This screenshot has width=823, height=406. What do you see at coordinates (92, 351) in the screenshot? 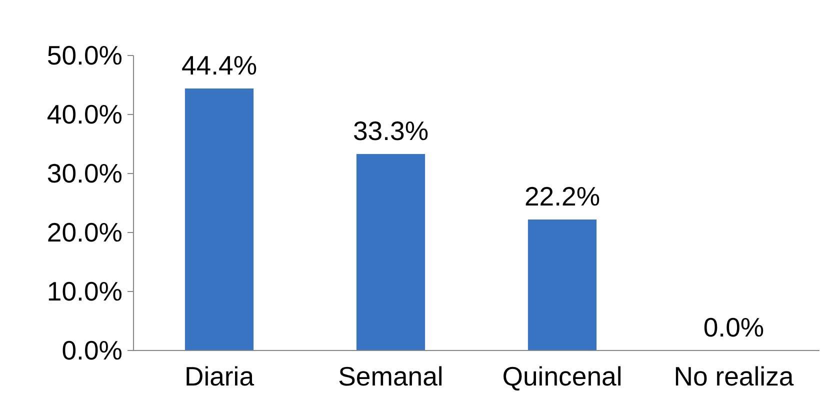
I see `y-tick-label: 0.0%` at bounding box center [92, 351].